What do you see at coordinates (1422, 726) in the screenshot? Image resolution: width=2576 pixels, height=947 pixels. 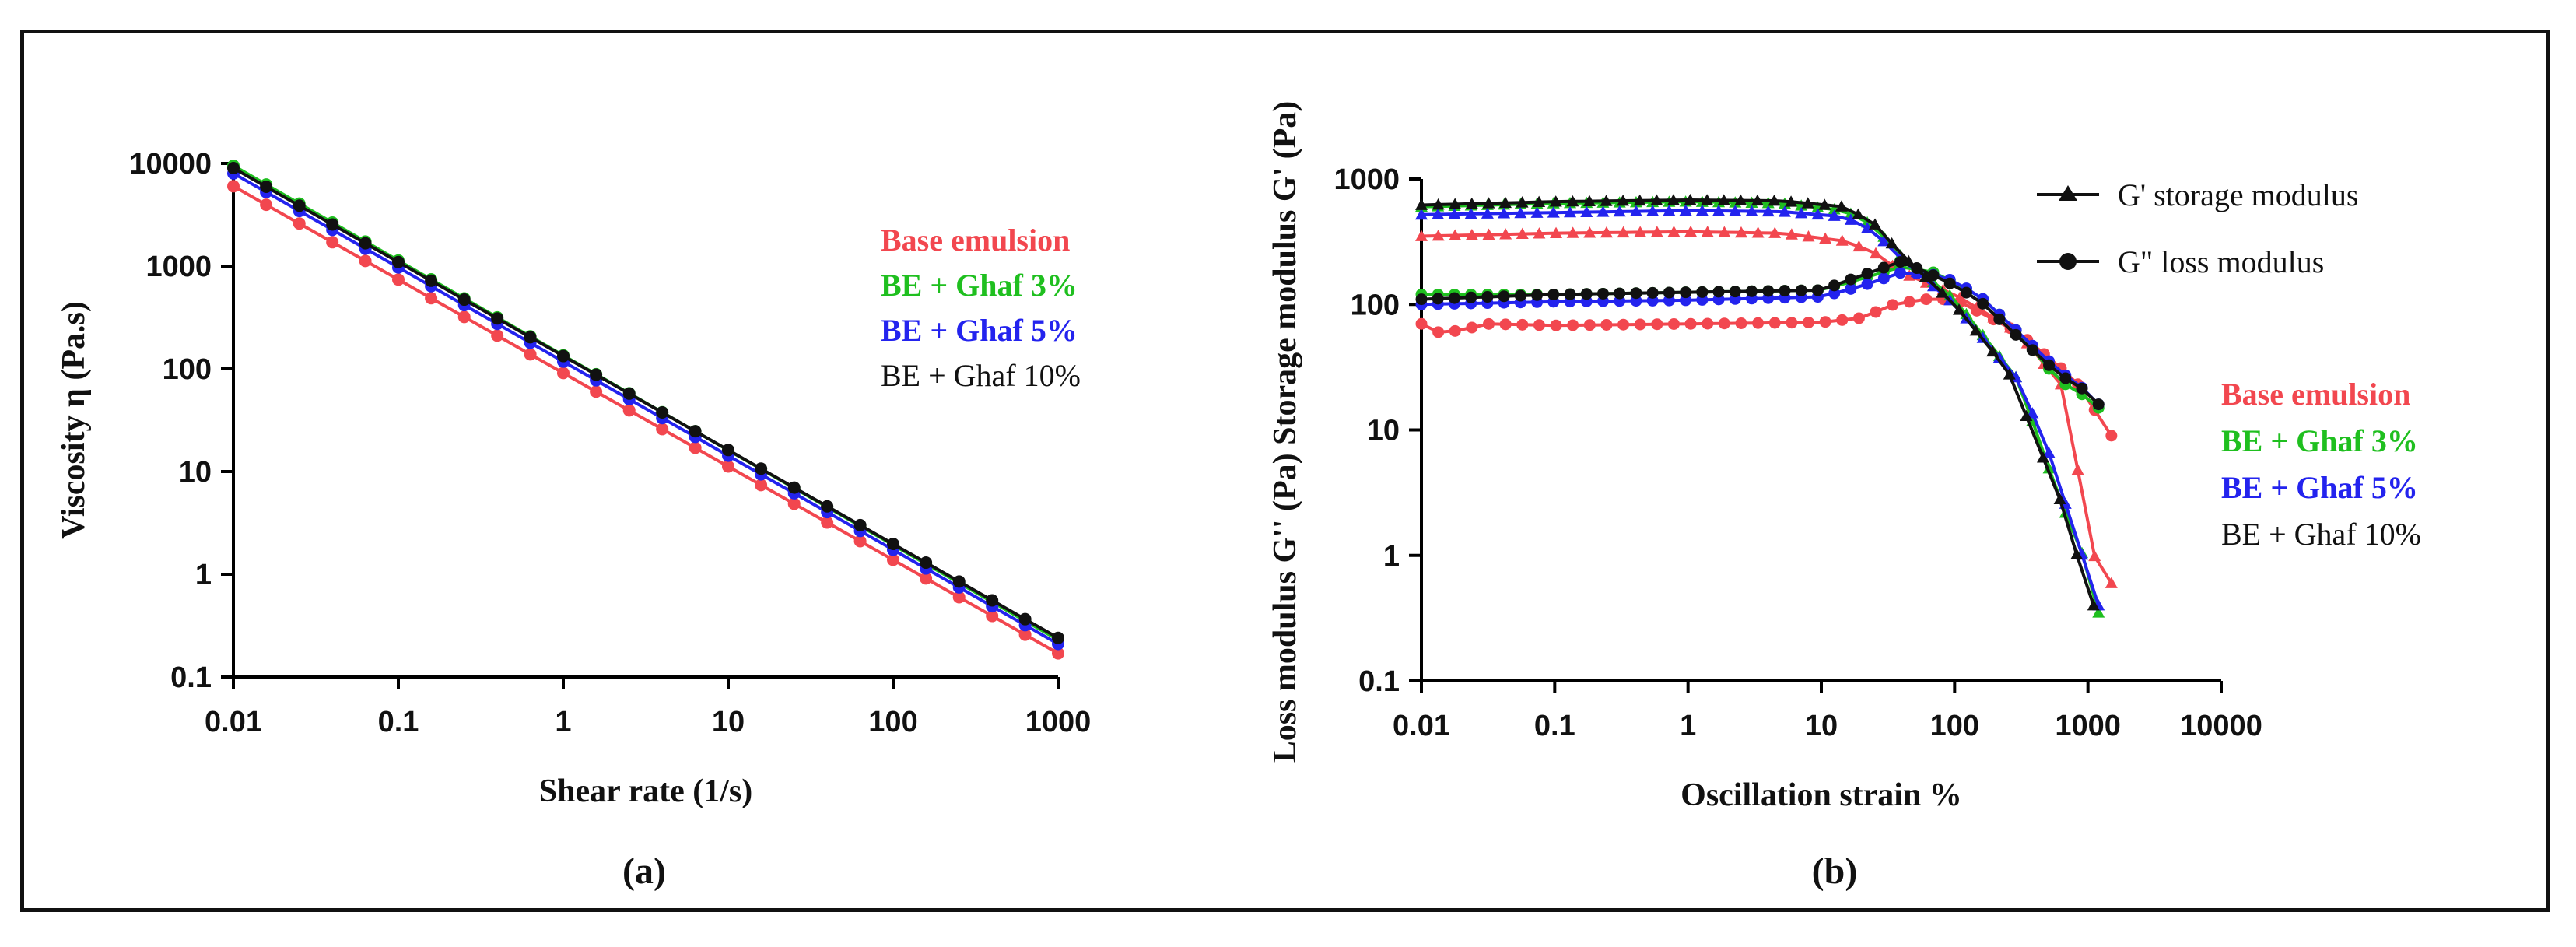 I see `panel-b-x-tick-label: 0.01` at bounding box center [1422, 726].